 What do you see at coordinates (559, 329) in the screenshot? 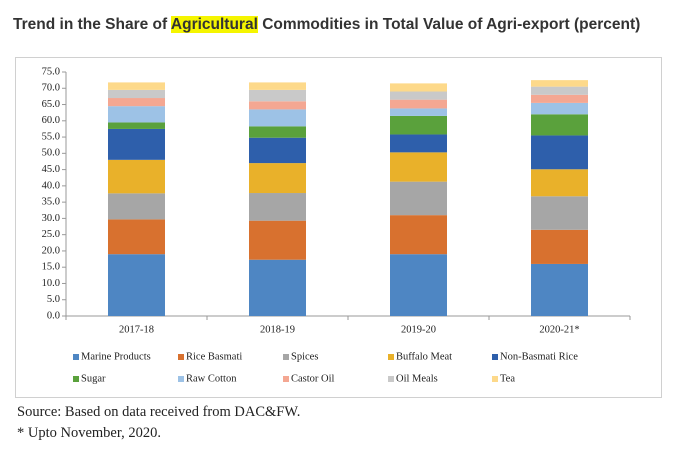
I see `x-tick-label: 2020-21*` at bounding box center [559, 329].